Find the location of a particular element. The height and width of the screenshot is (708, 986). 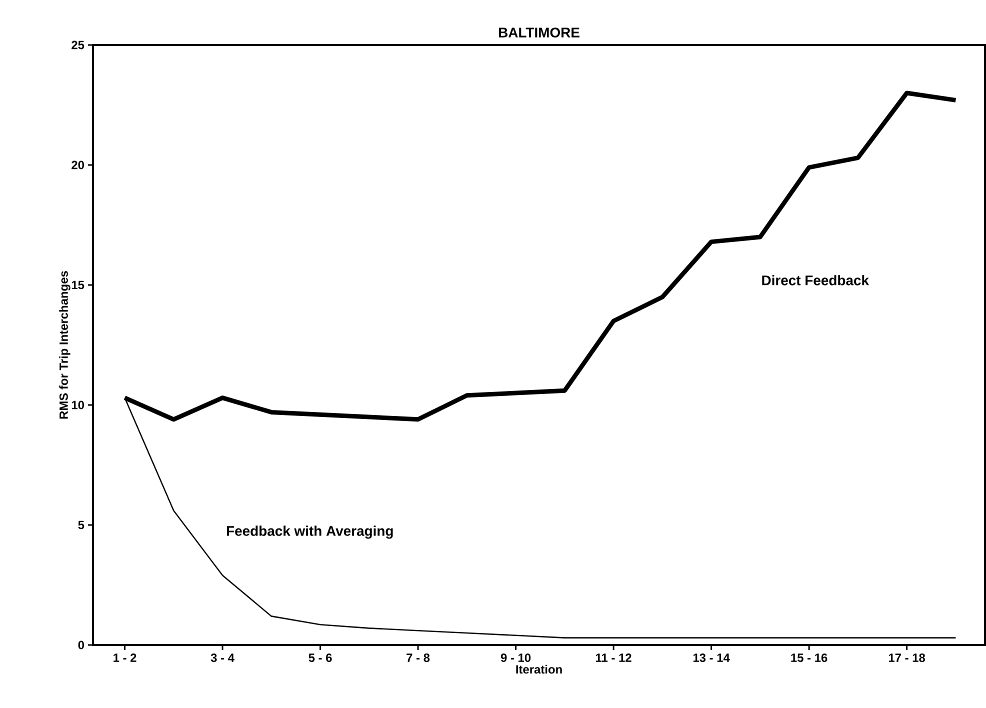

x-tick-label: 15 - 16 is located at coordinates (809, 658).